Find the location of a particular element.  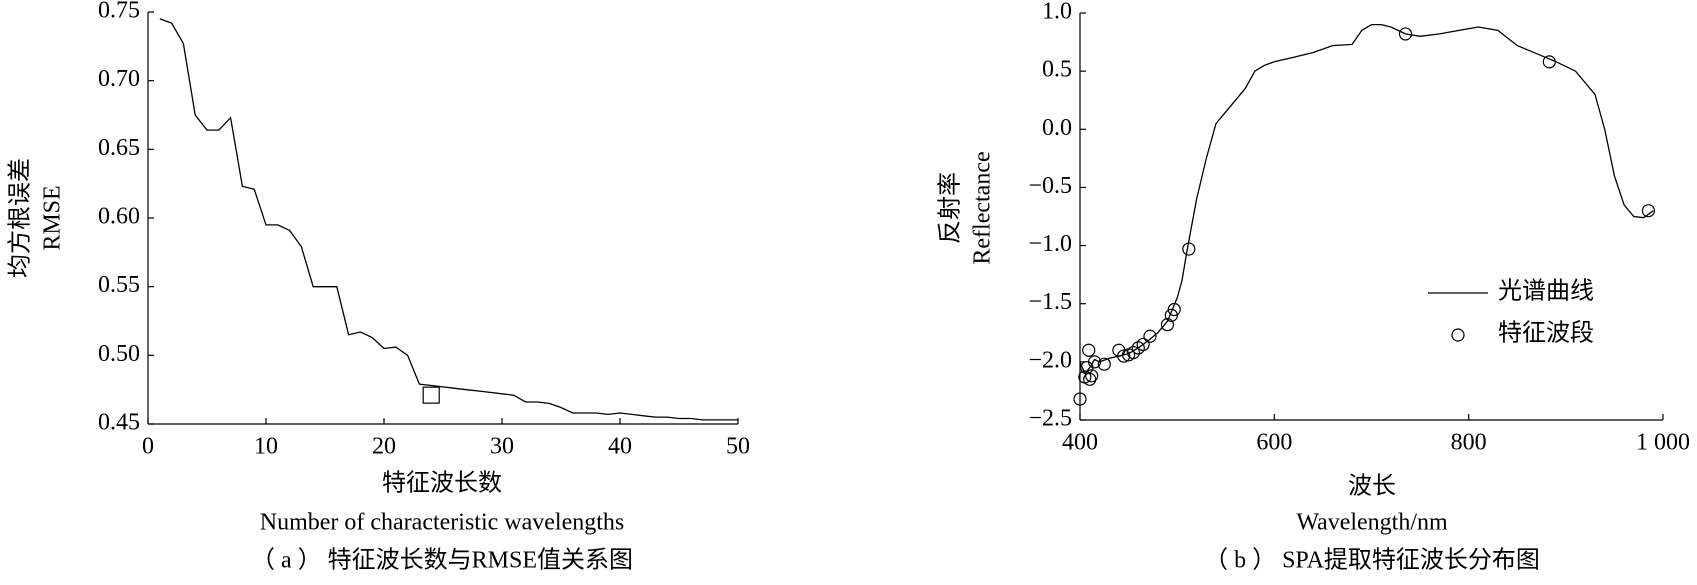

x-tick-label: 40 is located at coordinates (620, 447).